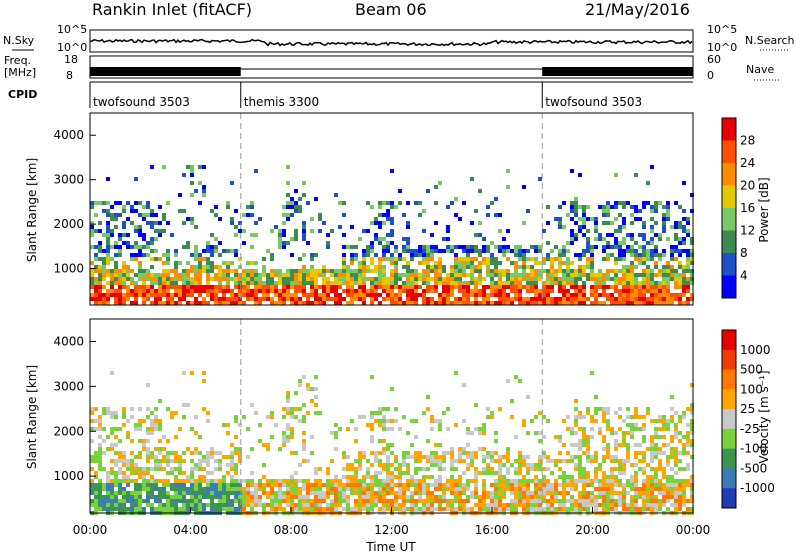 Image resolution: width=800 pixels, height=554 pixels. I want to click on nave-tick-top: 60, so click(714, 59).